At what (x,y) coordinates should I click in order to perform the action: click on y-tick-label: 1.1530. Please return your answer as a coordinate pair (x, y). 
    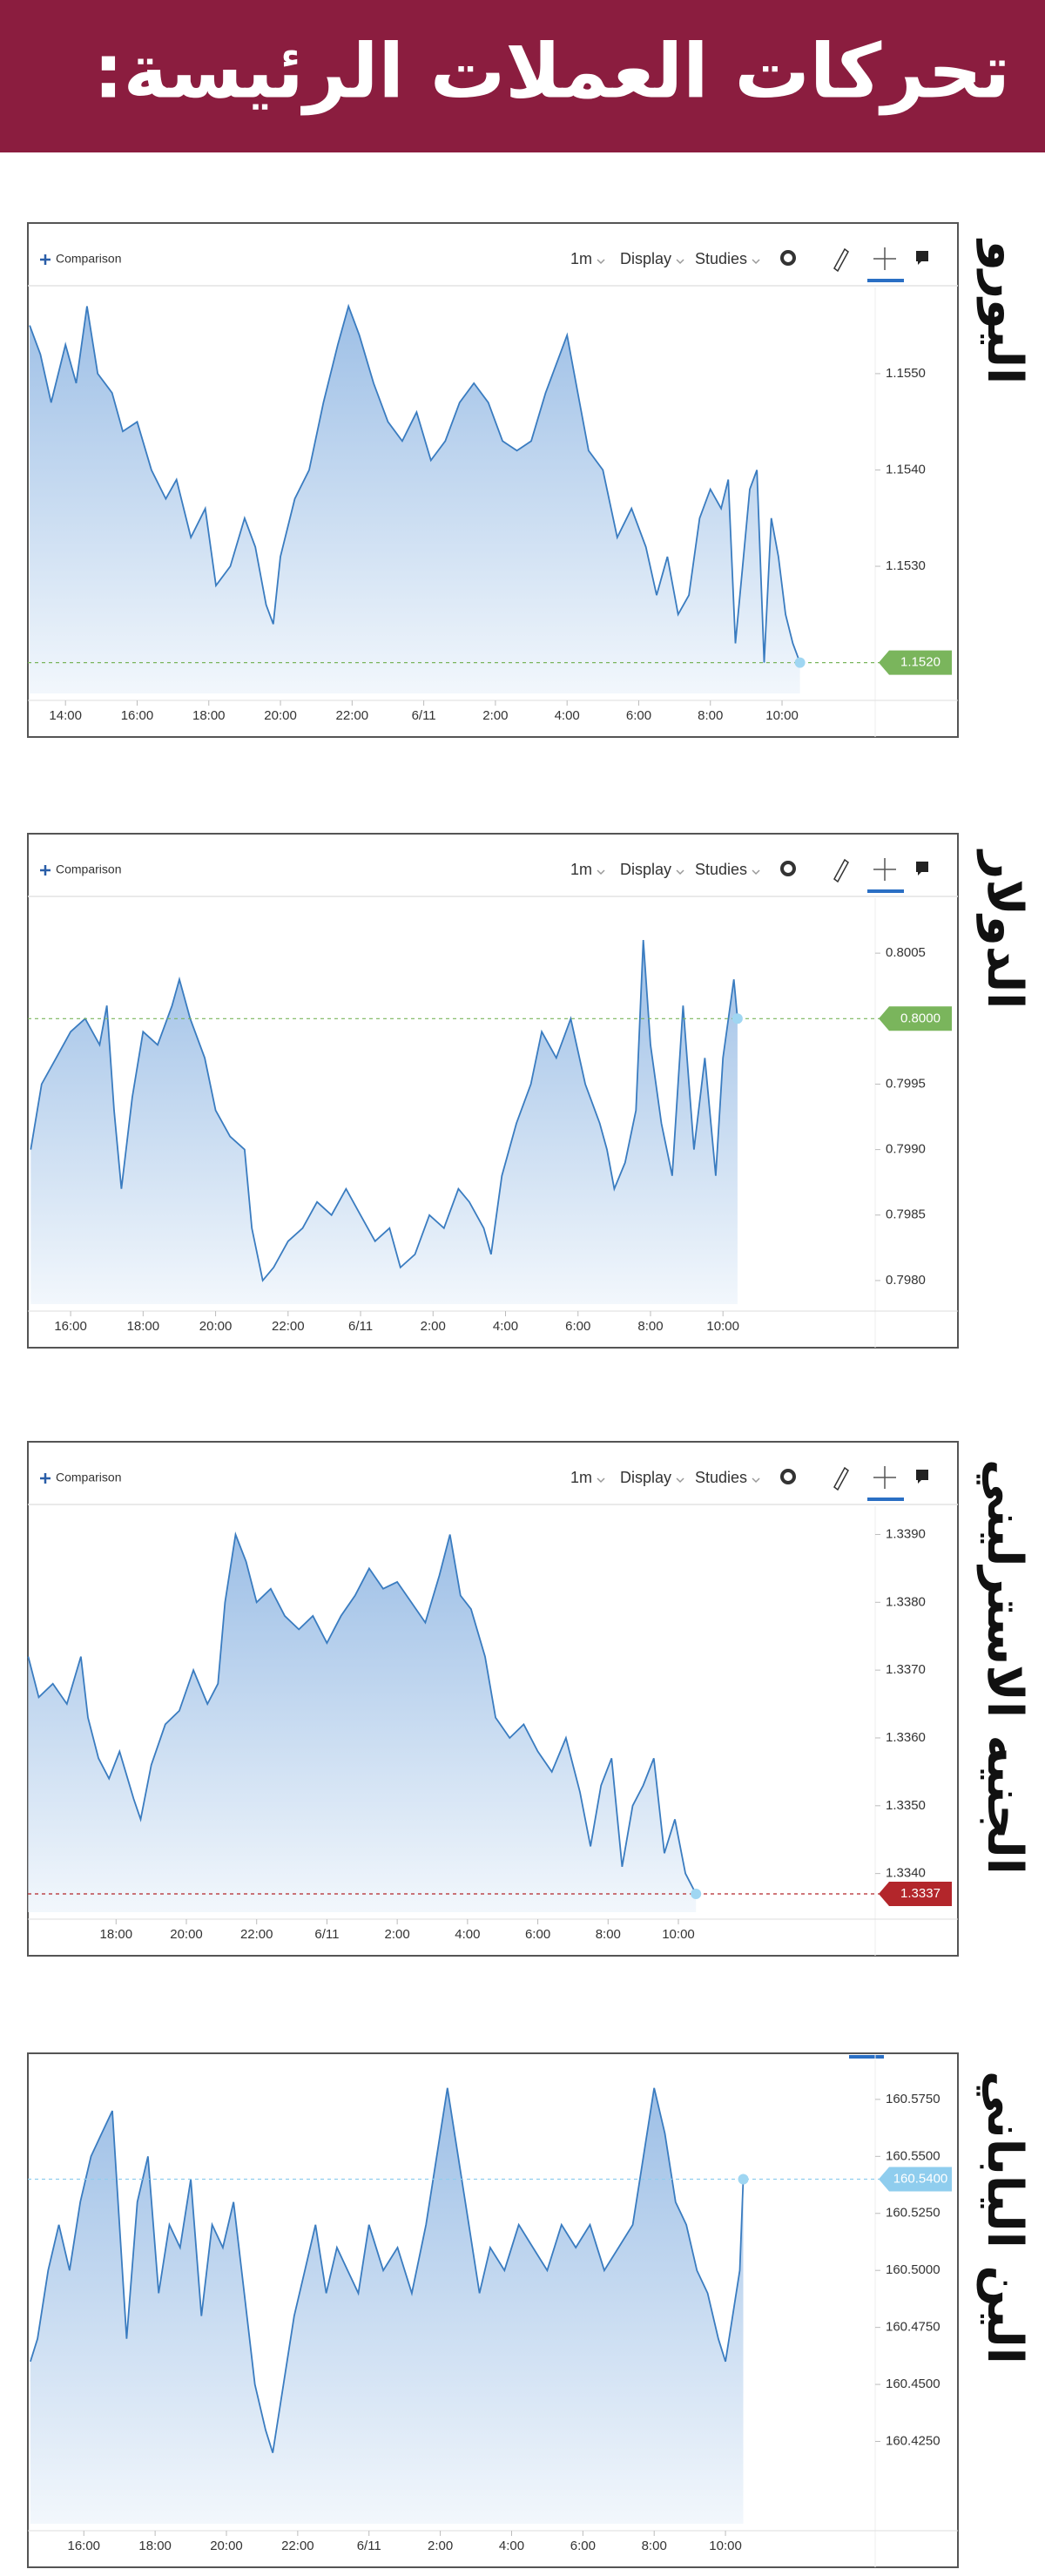
    Looking at the image, I should click on (906, 565).